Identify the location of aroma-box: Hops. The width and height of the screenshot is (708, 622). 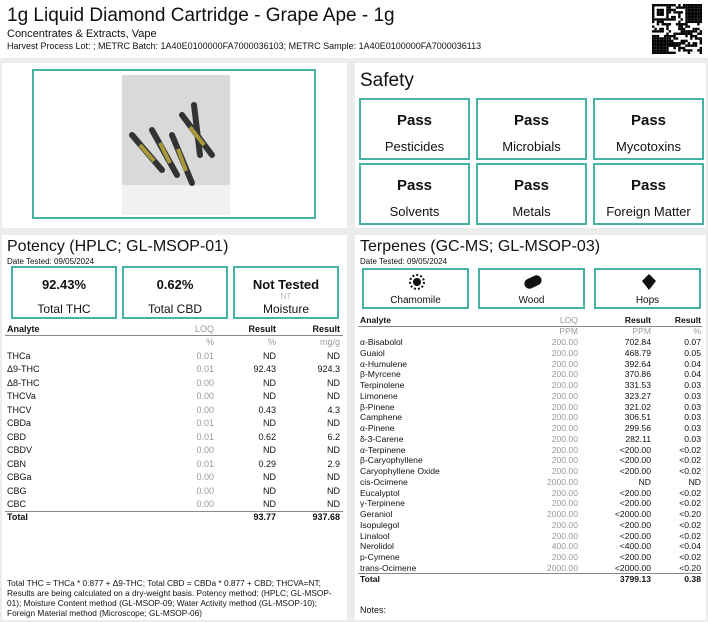
(647, 288).